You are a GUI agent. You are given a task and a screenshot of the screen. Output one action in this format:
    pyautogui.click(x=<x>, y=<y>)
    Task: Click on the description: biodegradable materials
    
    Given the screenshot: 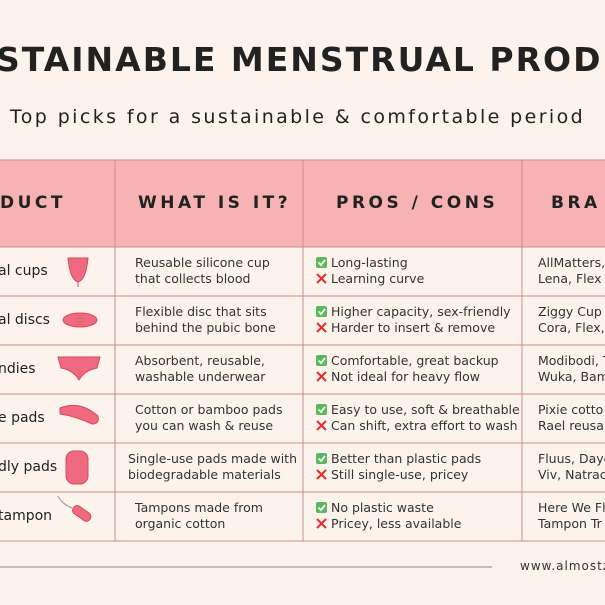 What is the action you would take?
    pyautogui.click(x=204, y=474)
    